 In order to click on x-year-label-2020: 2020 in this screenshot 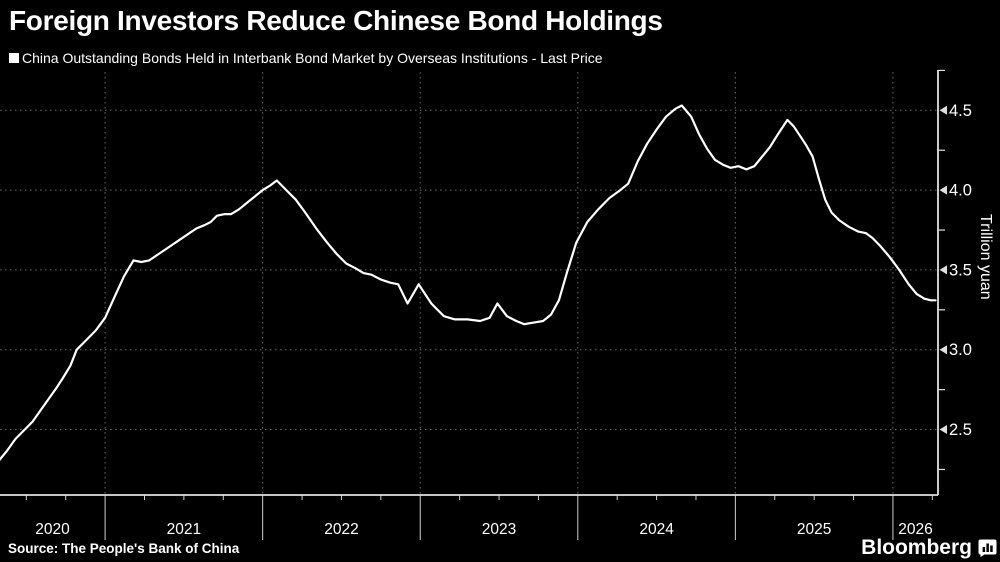, I will do `click(52, 529)`.